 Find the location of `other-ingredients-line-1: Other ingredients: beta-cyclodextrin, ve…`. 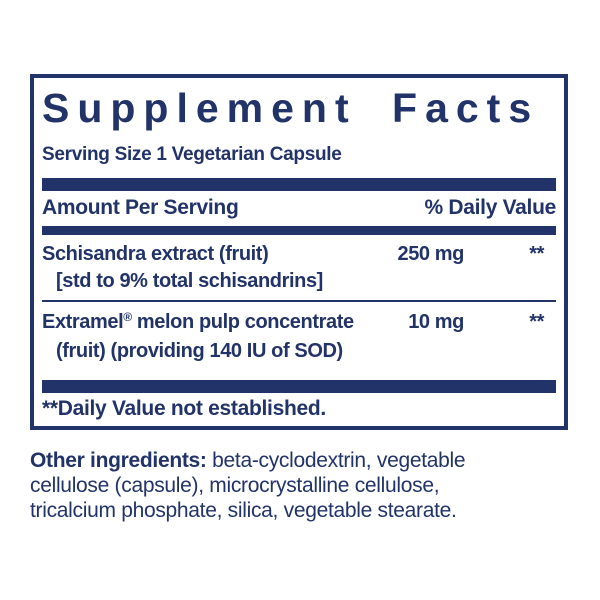

other-ingredients-line-1: Other ingredients: beta-cyclodextrin, ve… is located at coordinates (306, 460).